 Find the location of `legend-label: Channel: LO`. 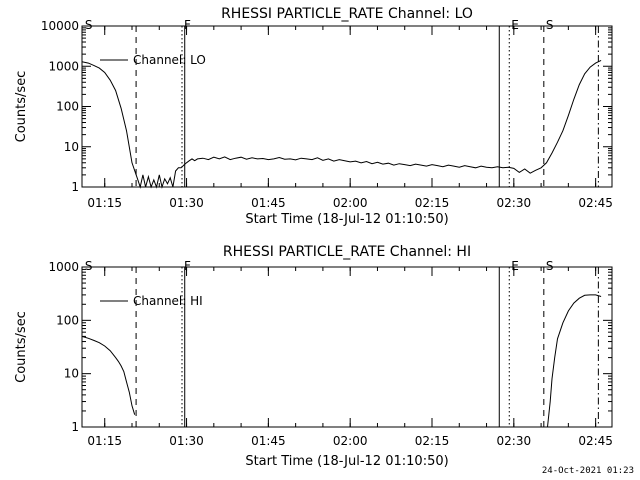

legend-label: Channel: LO is located at coordinates (169, 60).